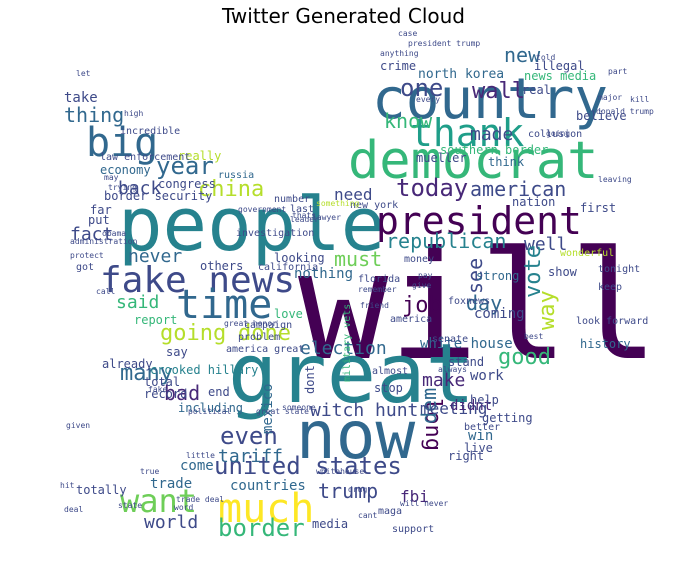  Describe the element at coordinates (390, 371) in the screenshot. I see `cloud-word: almost` at that location.